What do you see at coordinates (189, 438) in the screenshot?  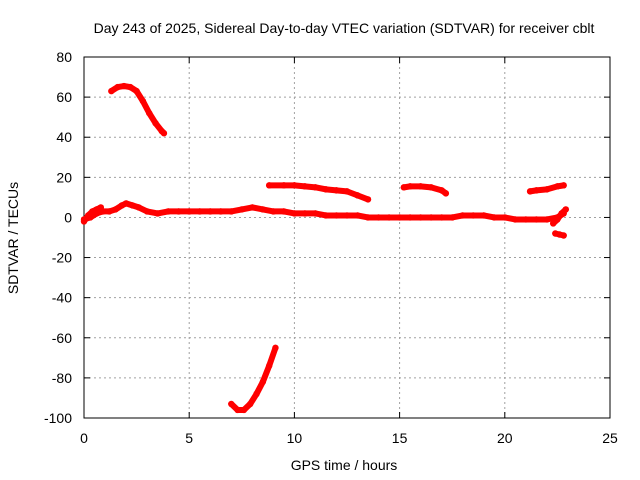 I see `x-tick-label: 5` at bounding box center [189, 438].